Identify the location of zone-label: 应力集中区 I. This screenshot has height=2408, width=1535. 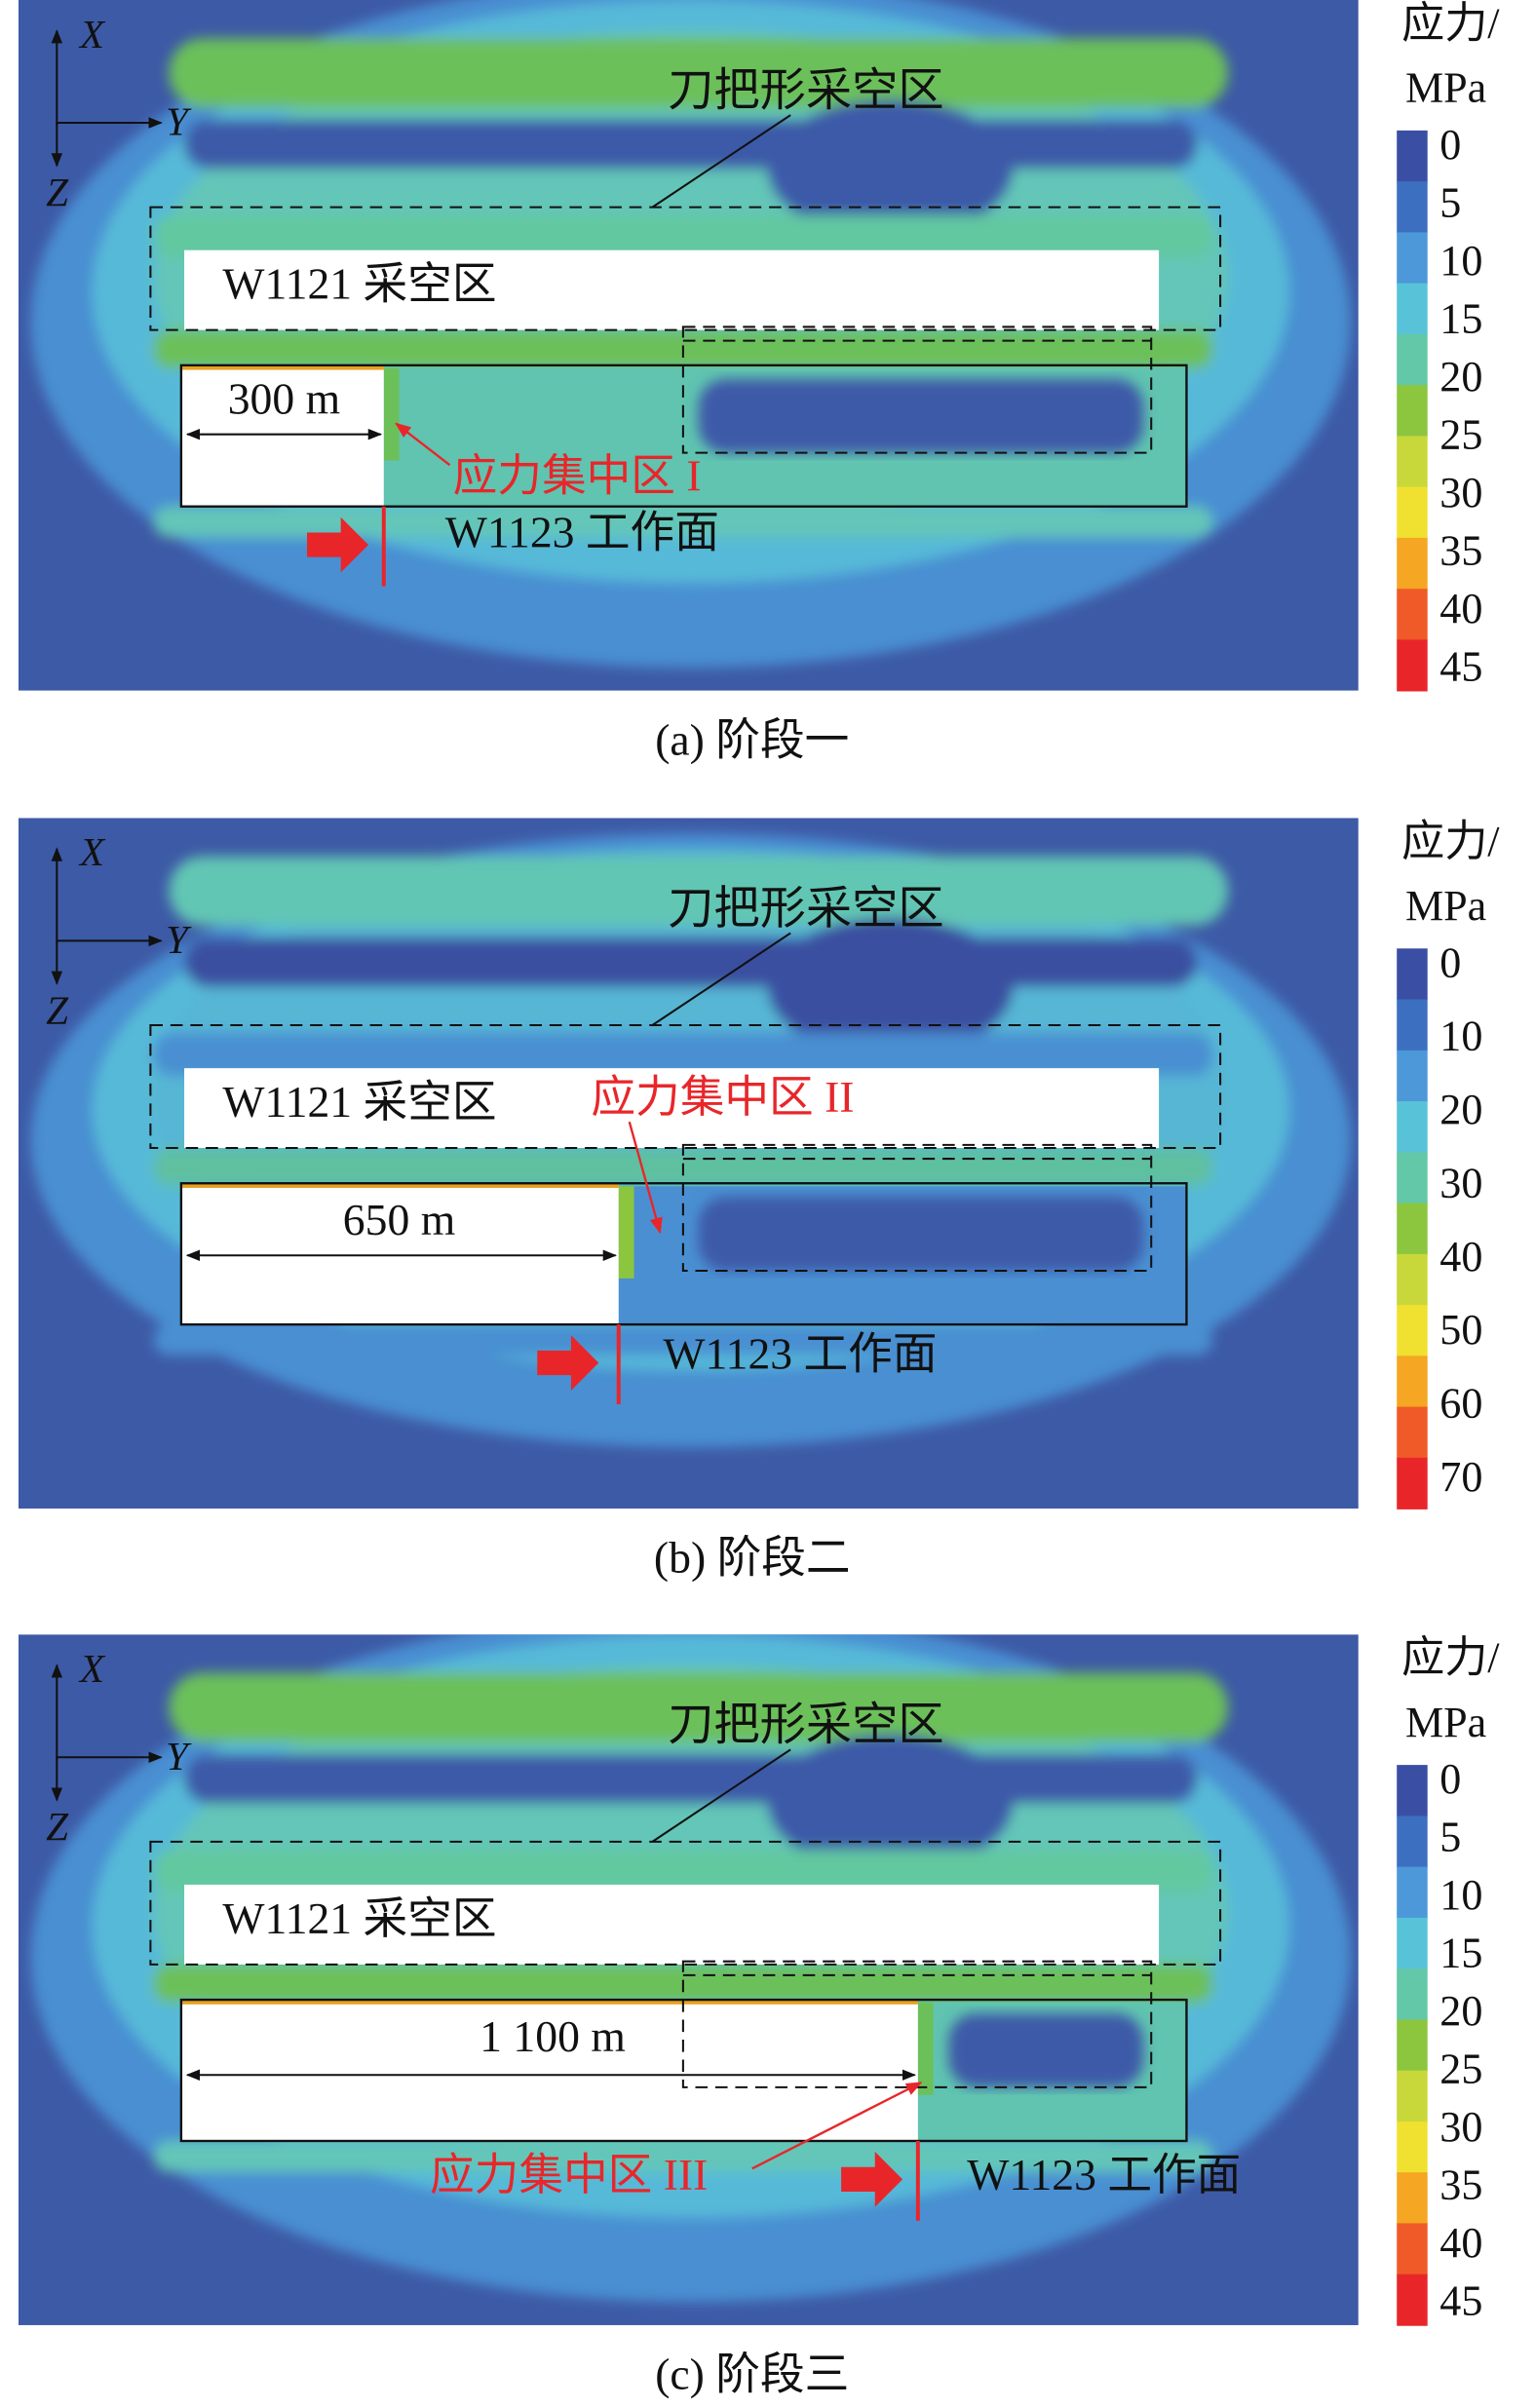
(577, 475).